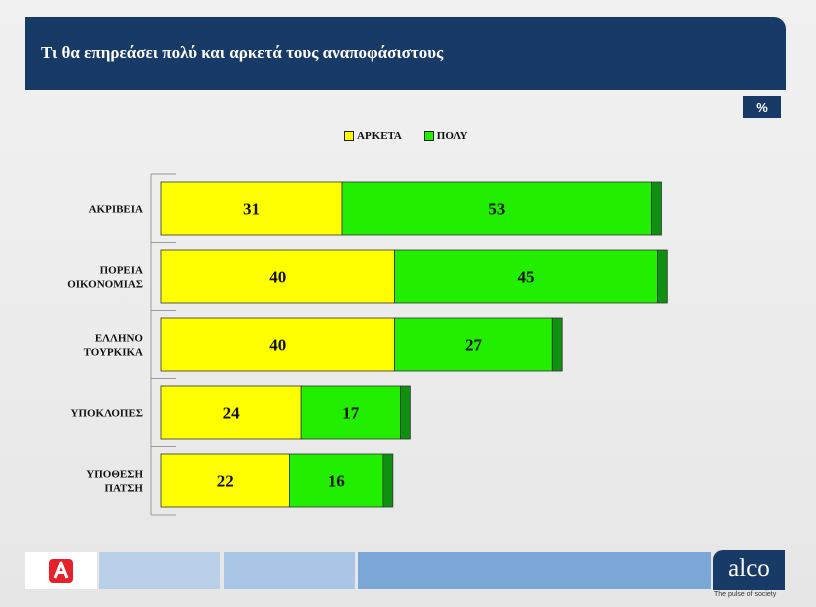 This screenshot has width=816, height=607. I want to click on legend-swatch-arketa, so click(349, 136).